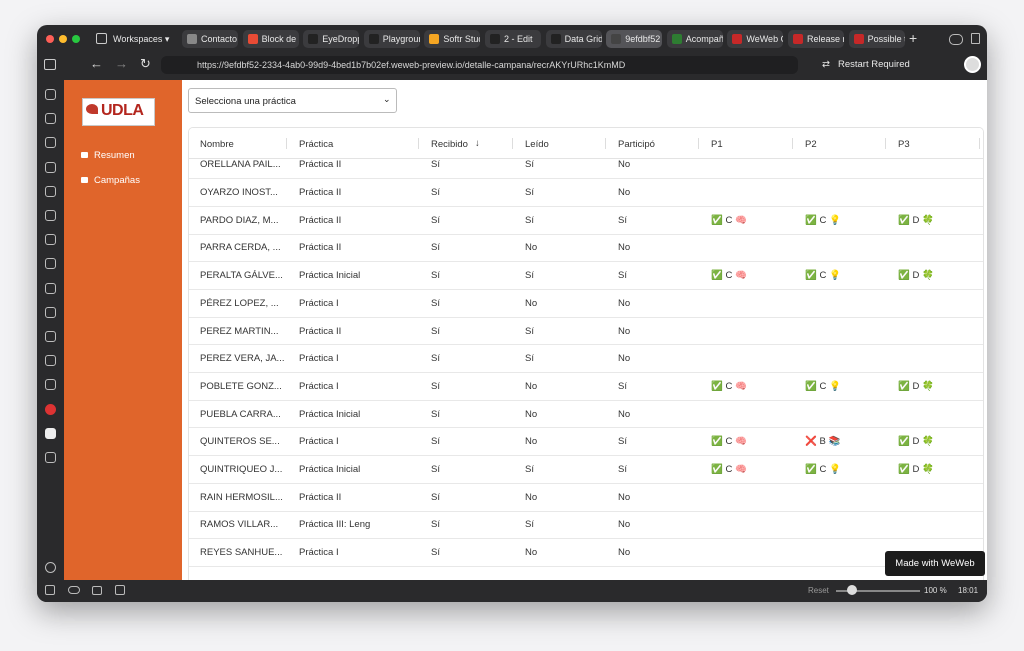  I want to click on cloud-icon, so click(956, 39).